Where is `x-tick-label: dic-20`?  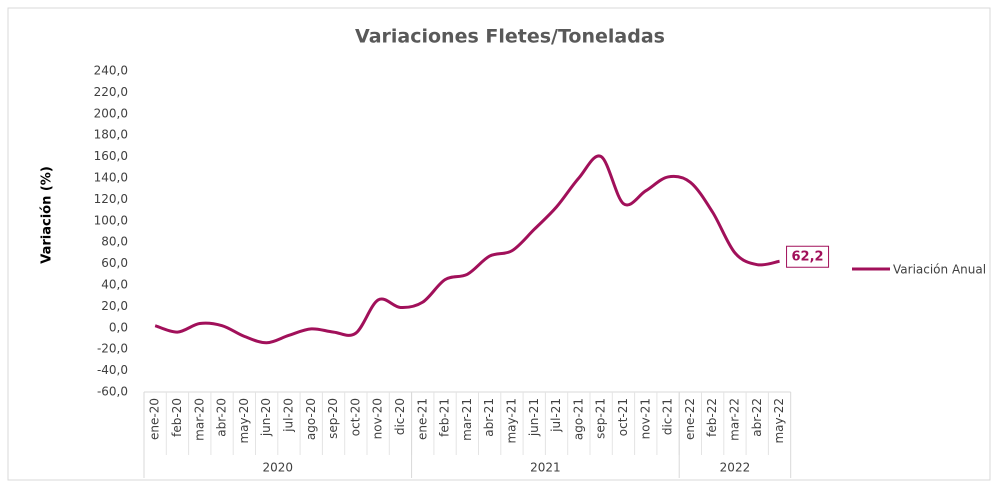
x-tick-label: dic-20 is located at coordinates (400, 416).